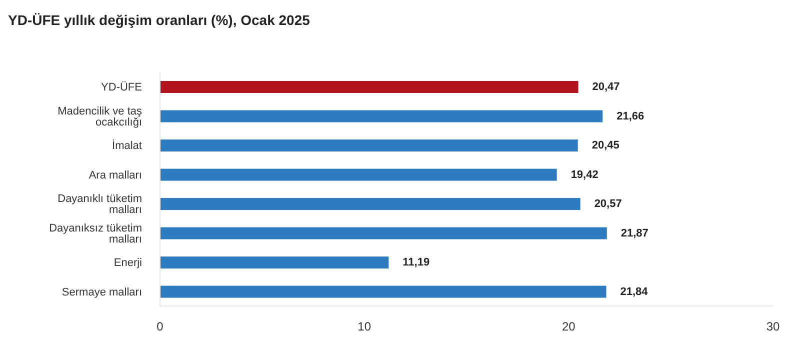 The width and height of the screenshot is (800, 342). Describe the element at coordinates (608, 204) in the screenshot. I see `data-label: 20,57` at that location.